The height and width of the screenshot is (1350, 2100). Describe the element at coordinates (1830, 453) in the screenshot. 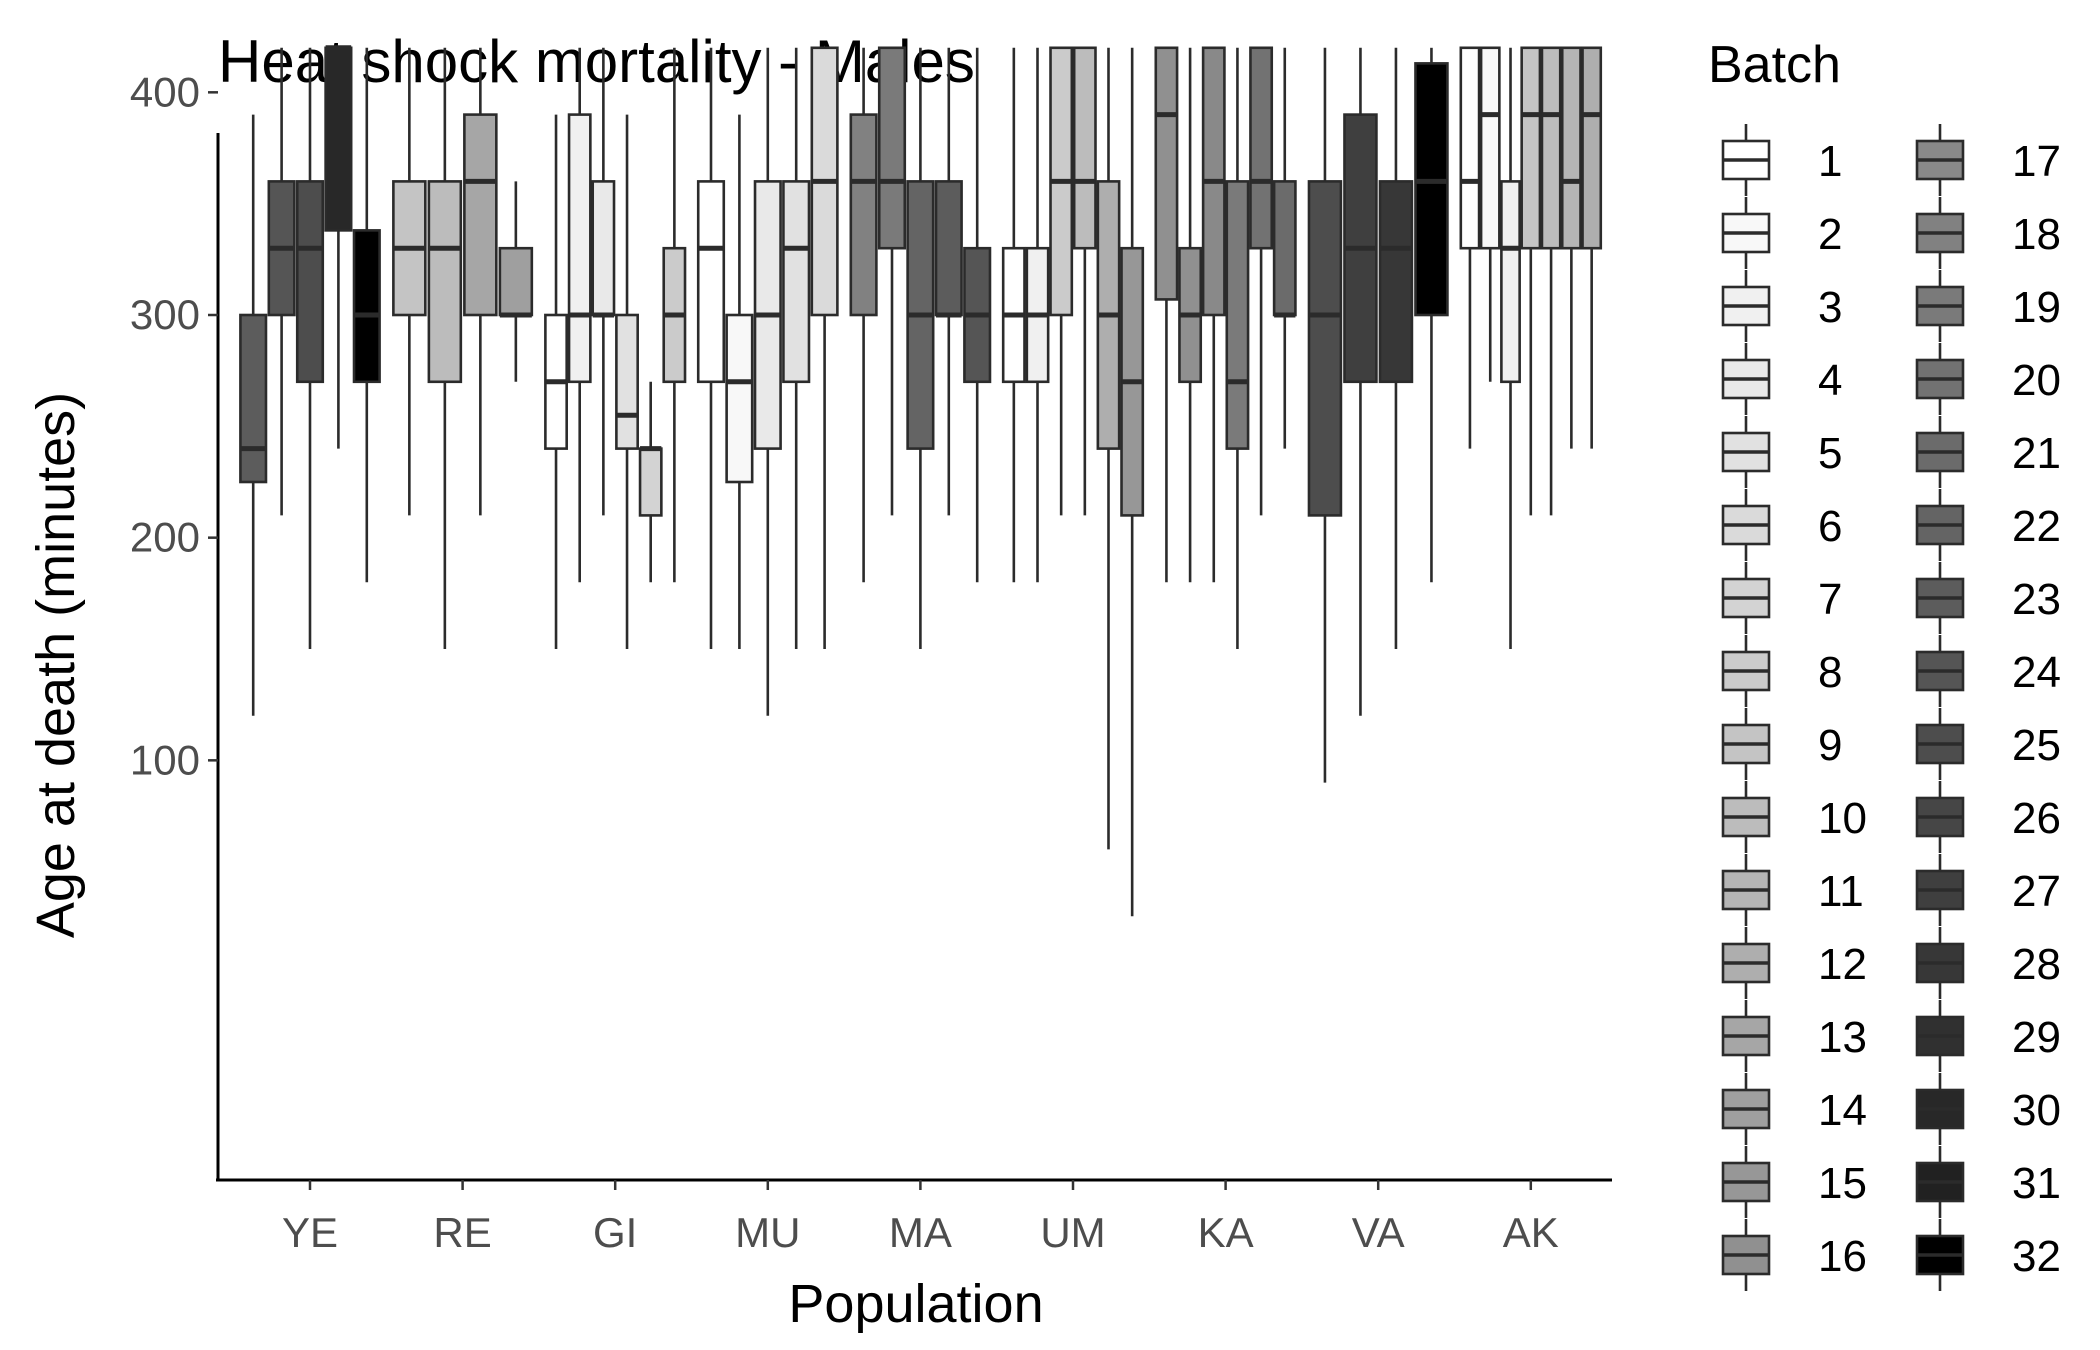

I see `legend-item-label: 5` at that location.